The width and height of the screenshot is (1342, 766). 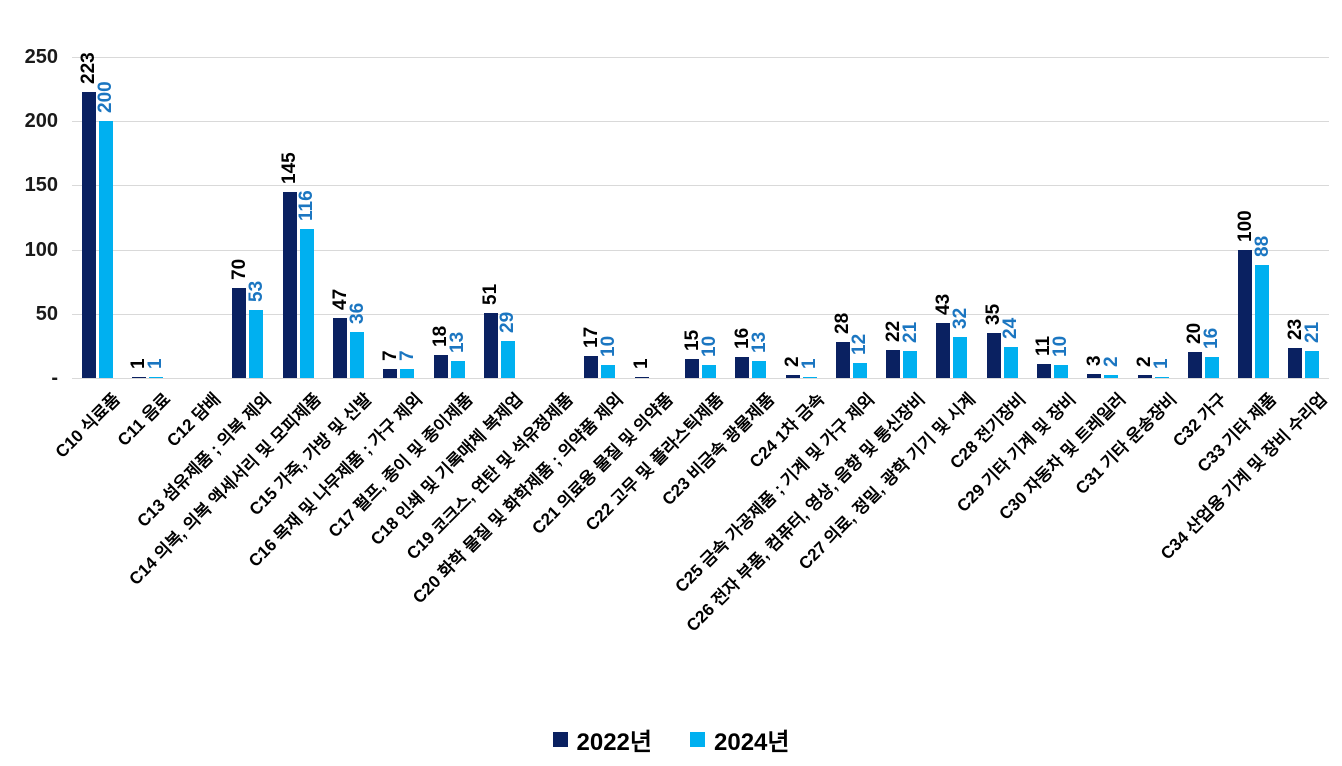 What do you see at coordinates (1060, 371) in the screenshot?
I see `bar-2024년-C29` at bounding box center [1060, 371].